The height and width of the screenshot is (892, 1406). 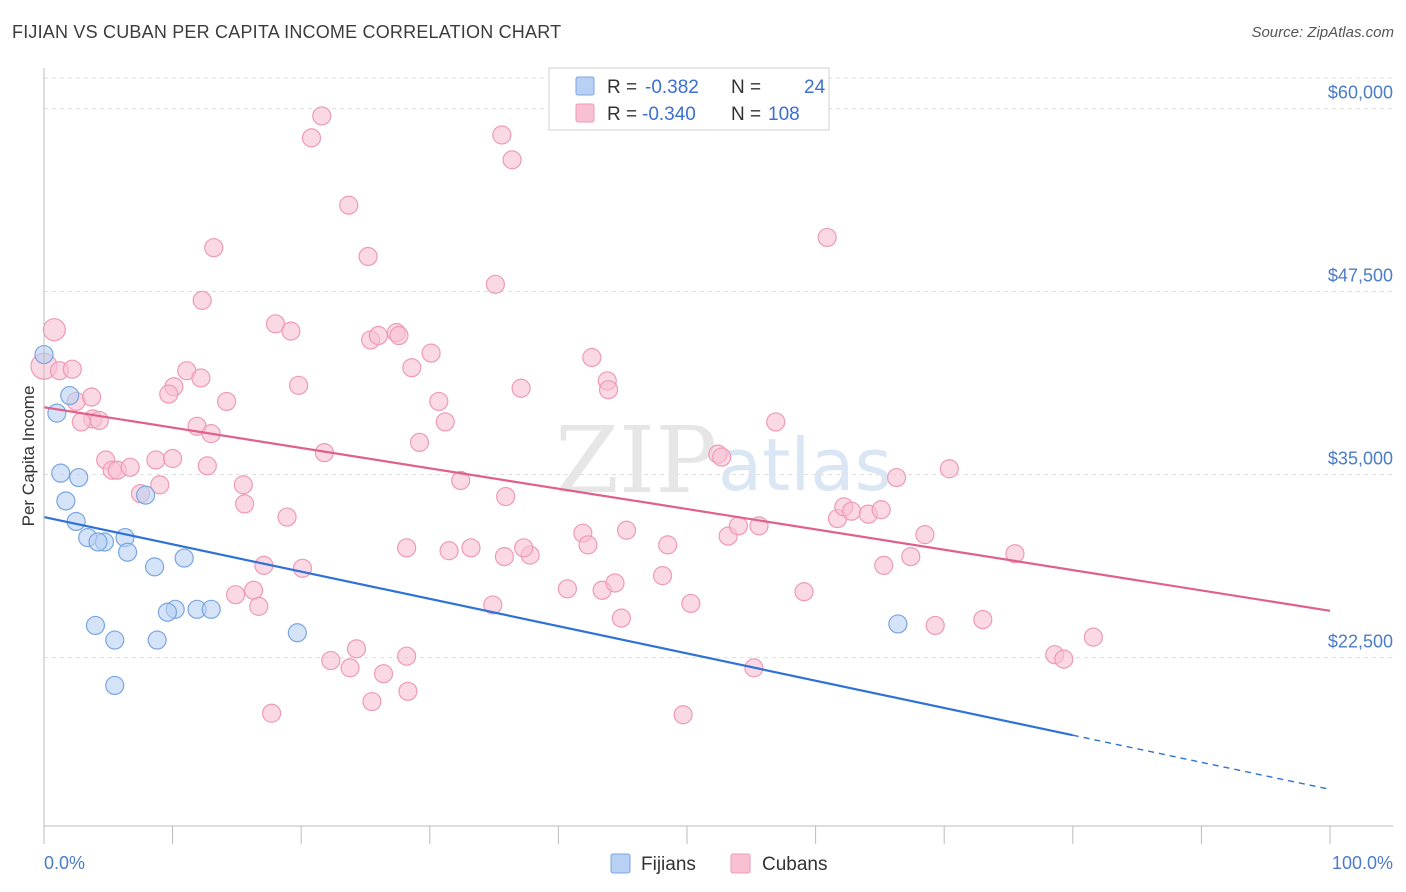 What do you see at coordinates (1360, 276) in the screenshot?
I see `y-tick-label-2: $47,500` at bounding box center [1360, 276].